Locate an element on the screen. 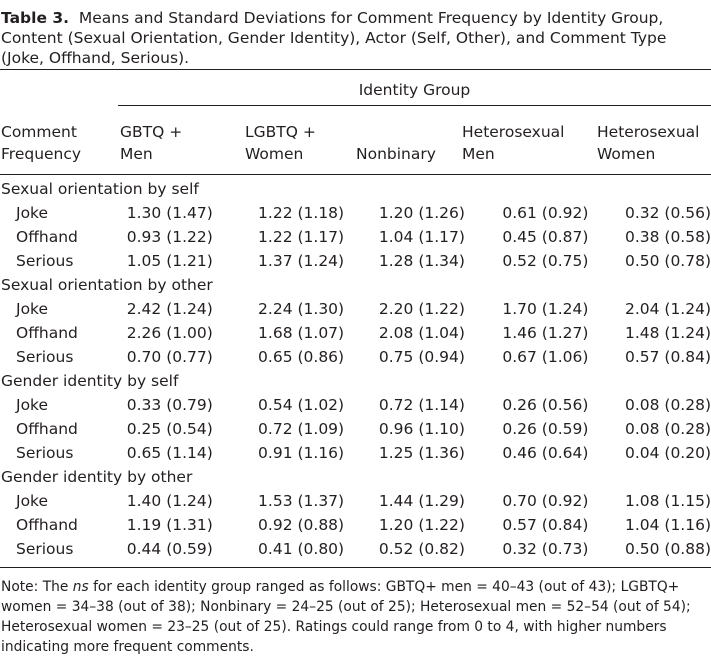 Image resolution: width=711 pixels, height=657 pixels. cell-value: 1.44 (1.29) is located at coordinates (421, 501).